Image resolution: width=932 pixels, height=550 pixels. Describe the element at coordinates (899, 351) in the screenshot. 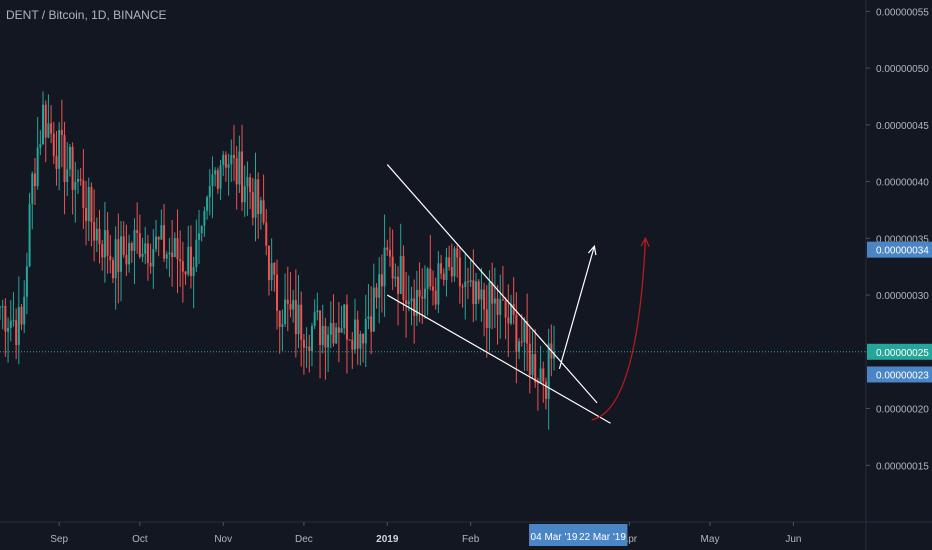

I see `price-badge: 0.00000025` at that location.